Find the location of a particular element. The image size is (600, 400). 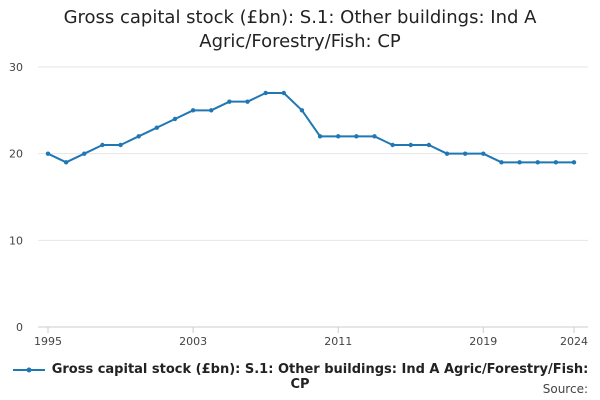

x-tick-label: 2019 is located at coordinates (483, 341).